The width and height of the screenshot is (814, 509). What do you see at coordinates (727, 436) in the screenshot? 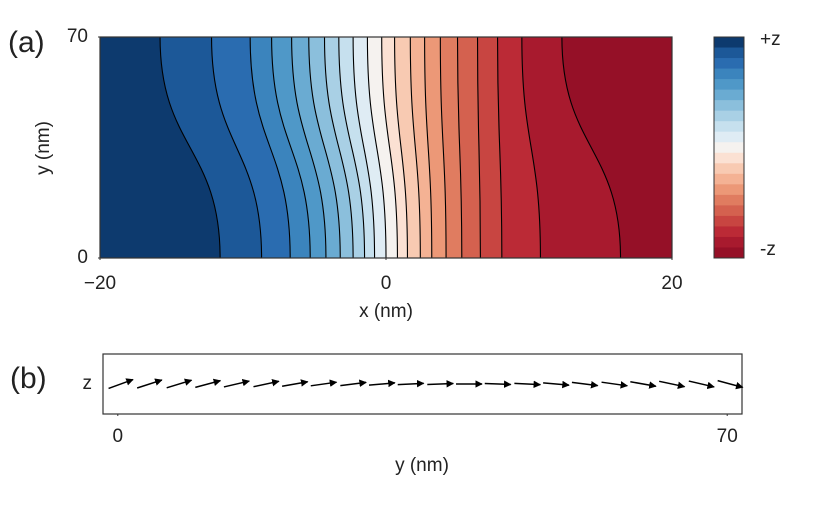
I see `x-tick-label: 70` at bounding box center [727, 436].